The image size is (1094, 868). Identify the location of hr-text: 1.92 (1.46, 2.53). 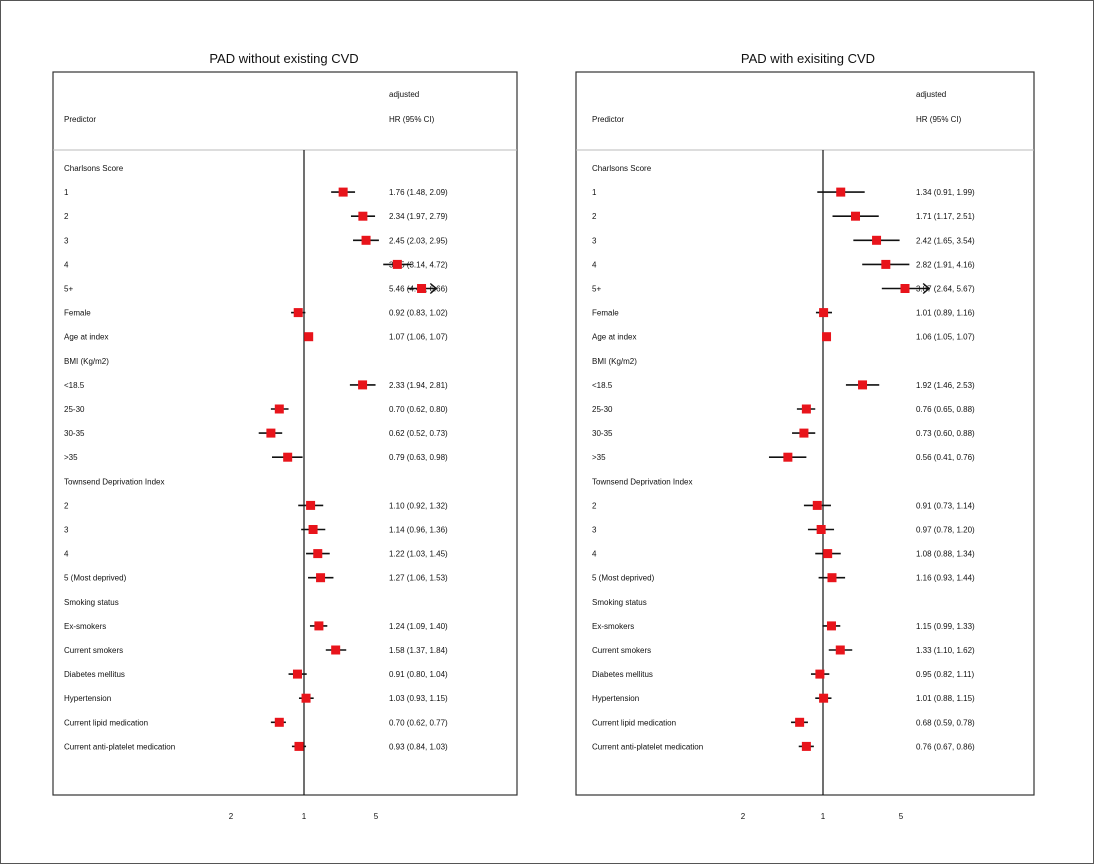
(945, 385).